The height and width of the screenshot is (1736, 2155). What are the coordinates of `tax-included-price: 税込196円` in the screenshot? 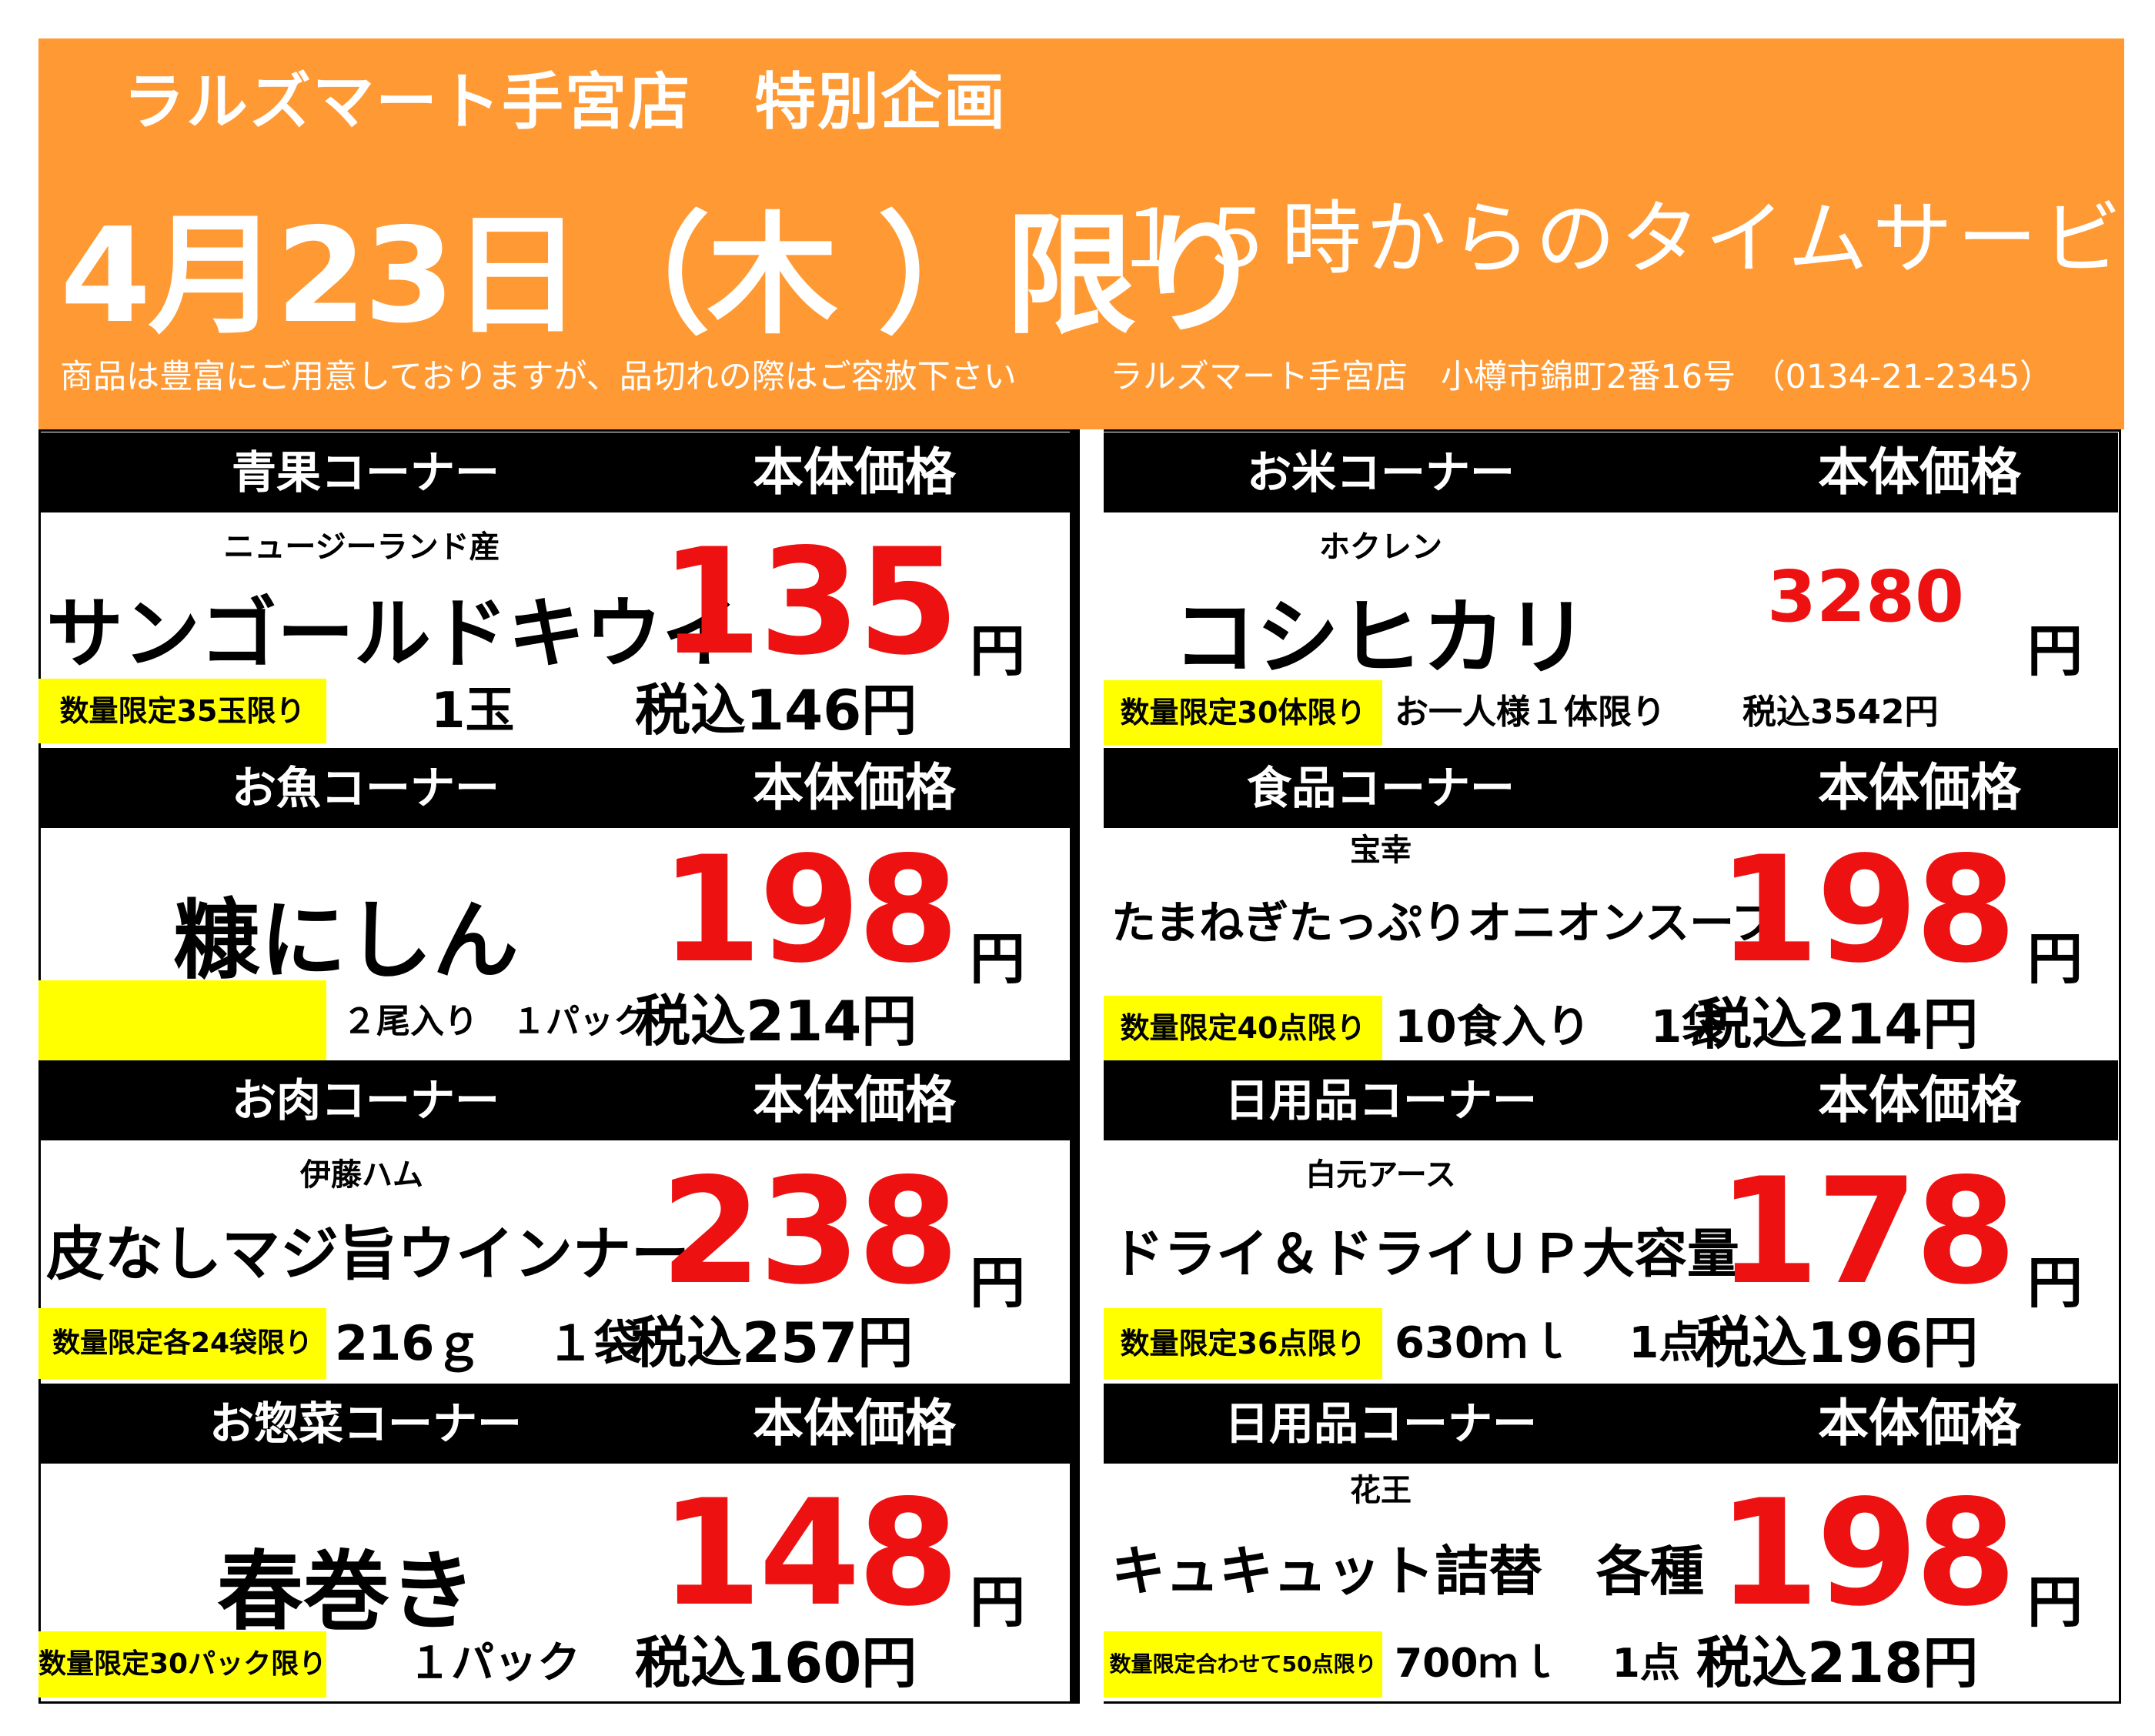 It's located at (1838, 1342).